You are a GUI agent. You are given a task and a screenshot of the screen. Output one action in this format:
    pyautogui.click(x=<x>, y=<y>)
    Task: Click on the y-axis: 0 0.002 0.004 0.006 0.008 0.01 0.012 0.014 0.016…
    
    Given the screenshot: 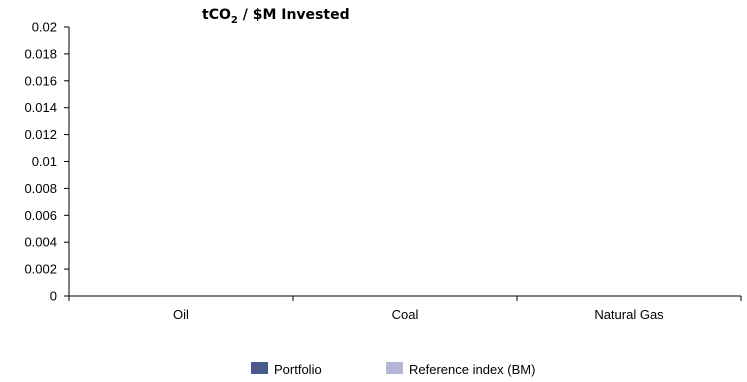 What is the action you would take?
    pyautogui.click(x=47, y=162)
    